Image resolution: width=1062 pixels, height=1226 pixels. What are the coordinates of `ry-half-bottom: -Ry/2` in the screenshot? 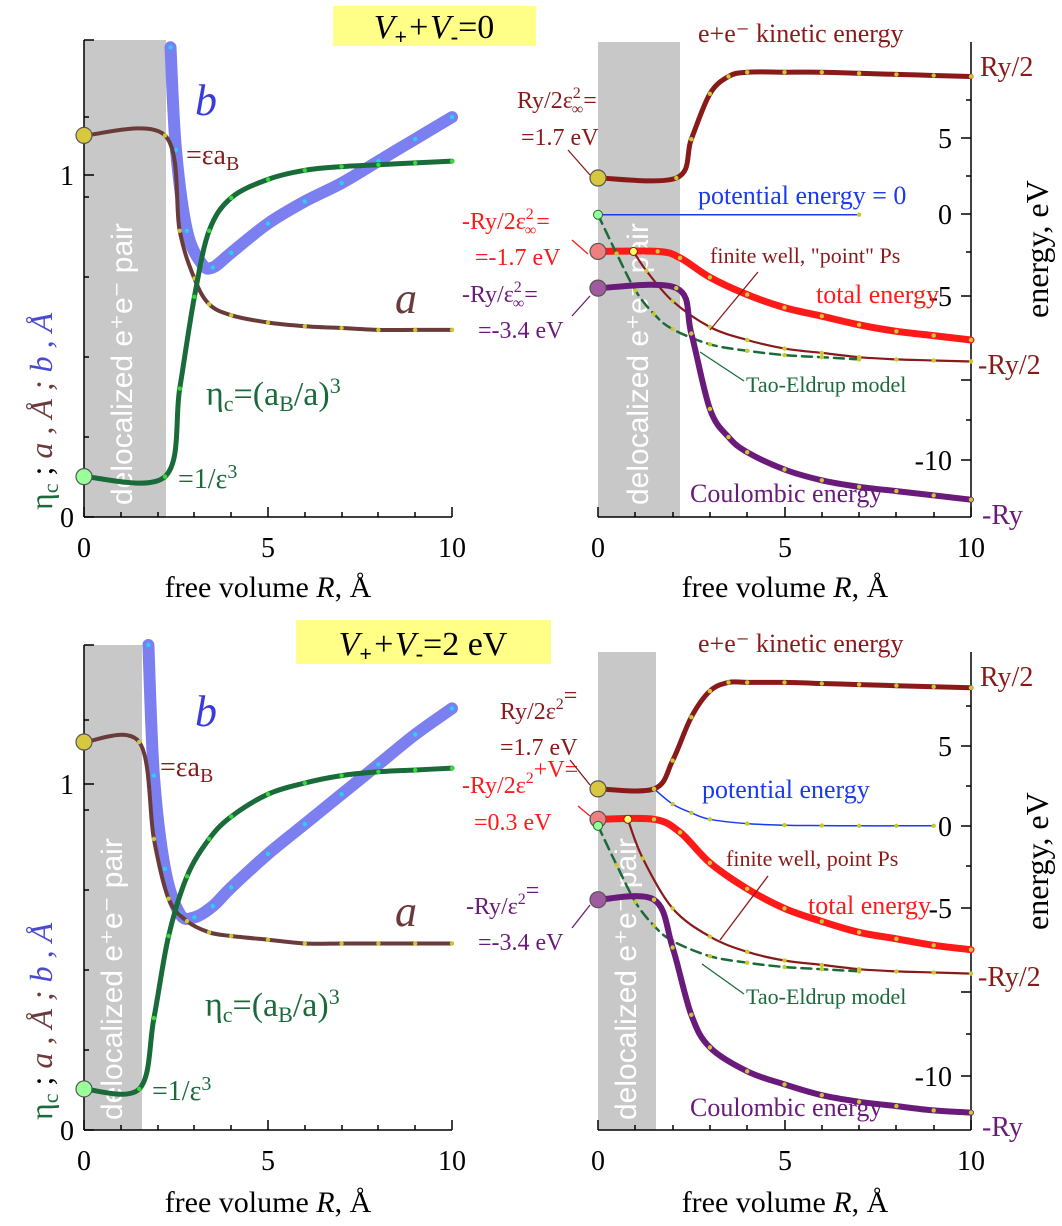 It's located at (1009, 977).